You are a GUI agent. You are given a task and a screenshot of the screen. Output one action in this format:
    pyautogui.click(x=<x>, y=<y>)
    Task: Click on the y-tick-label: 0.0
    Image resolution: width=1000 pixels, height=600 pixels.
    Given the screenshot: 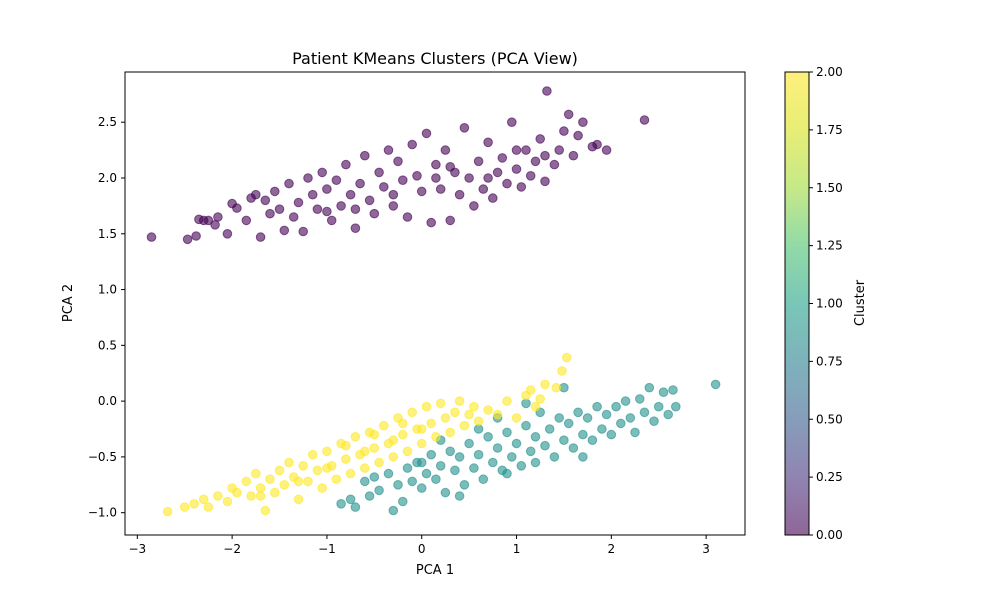 What is the action you would take?
    pyautogui.click(x=107, y=401)
    